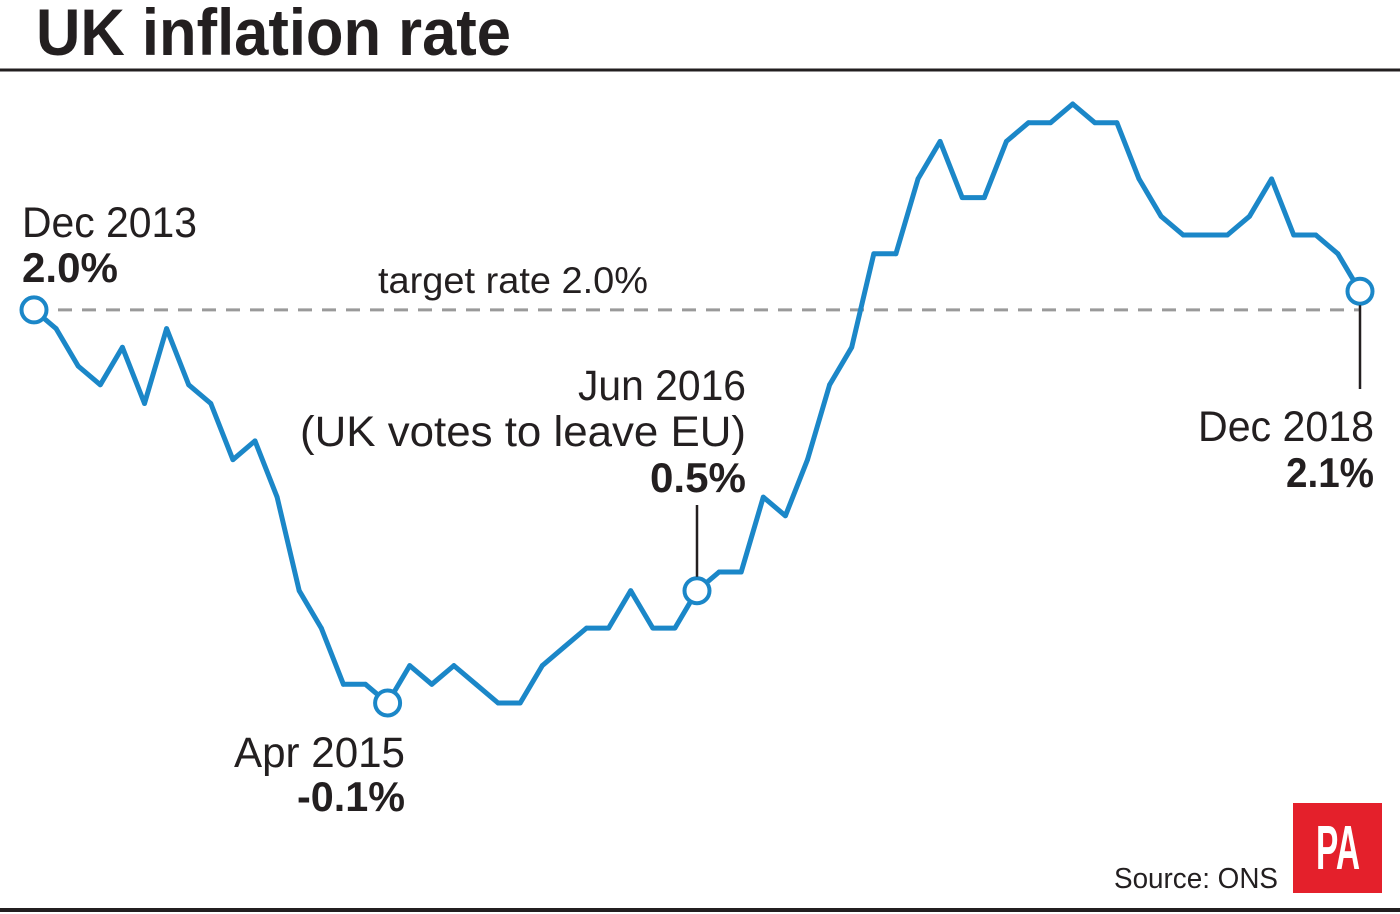  What do you see at coordinates (698, 477) in the screenshot?
I see `data-label: 0.5%` at bounding box center [698, 477].